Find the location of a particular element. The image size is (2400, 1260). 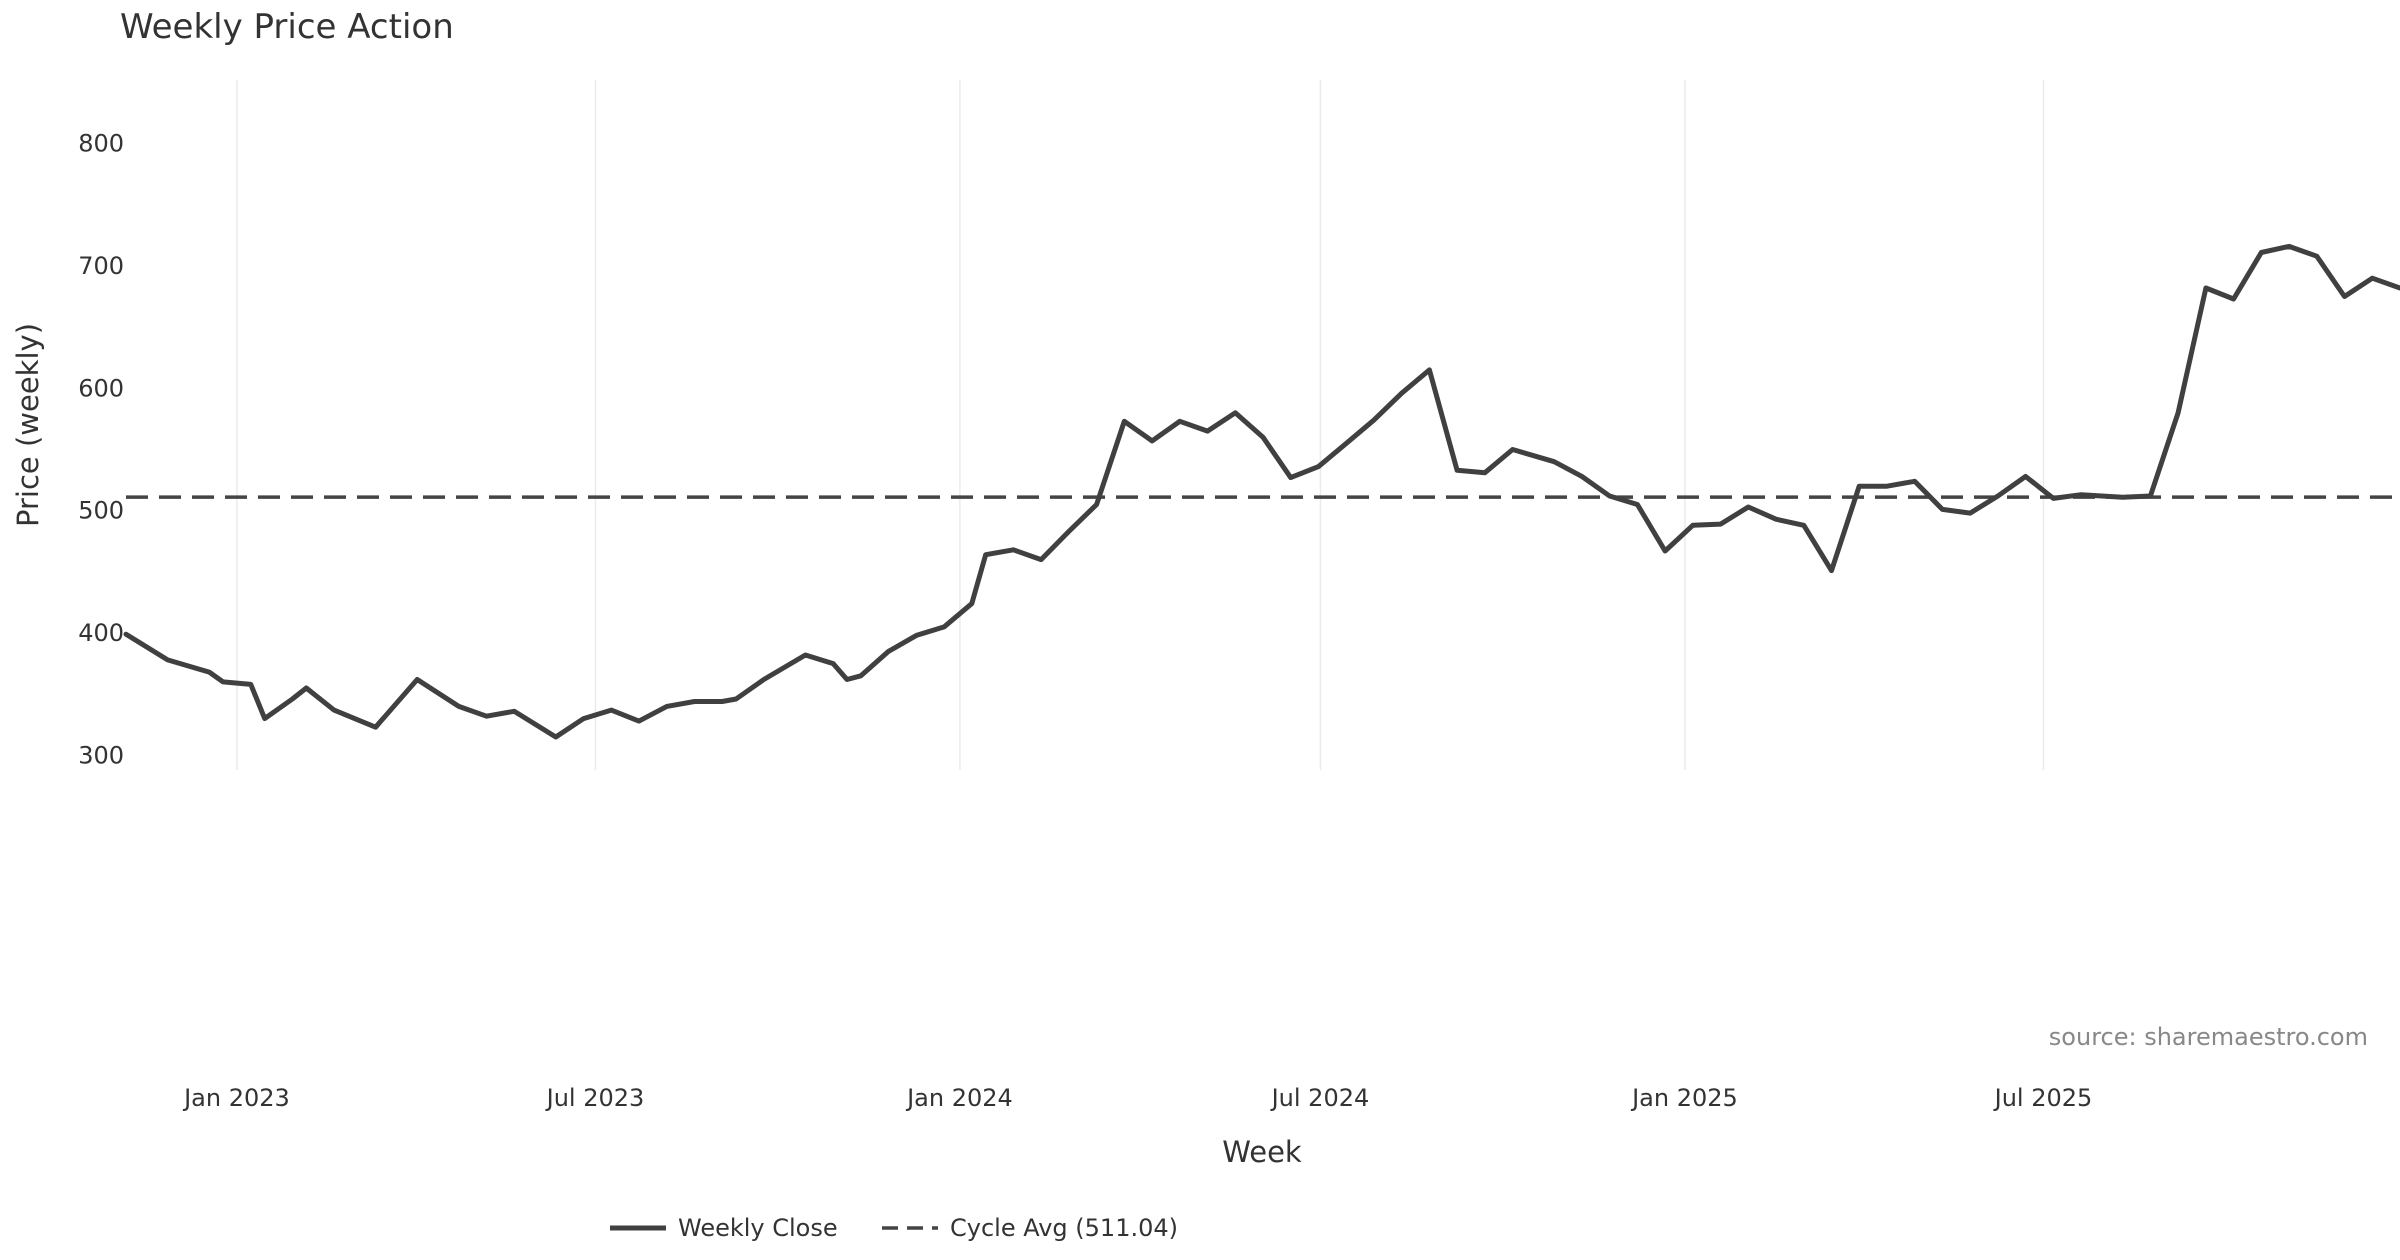

legend-label-cycle-avg: Cycle Avg (511.04) is located at coordinates (1064, 1228).